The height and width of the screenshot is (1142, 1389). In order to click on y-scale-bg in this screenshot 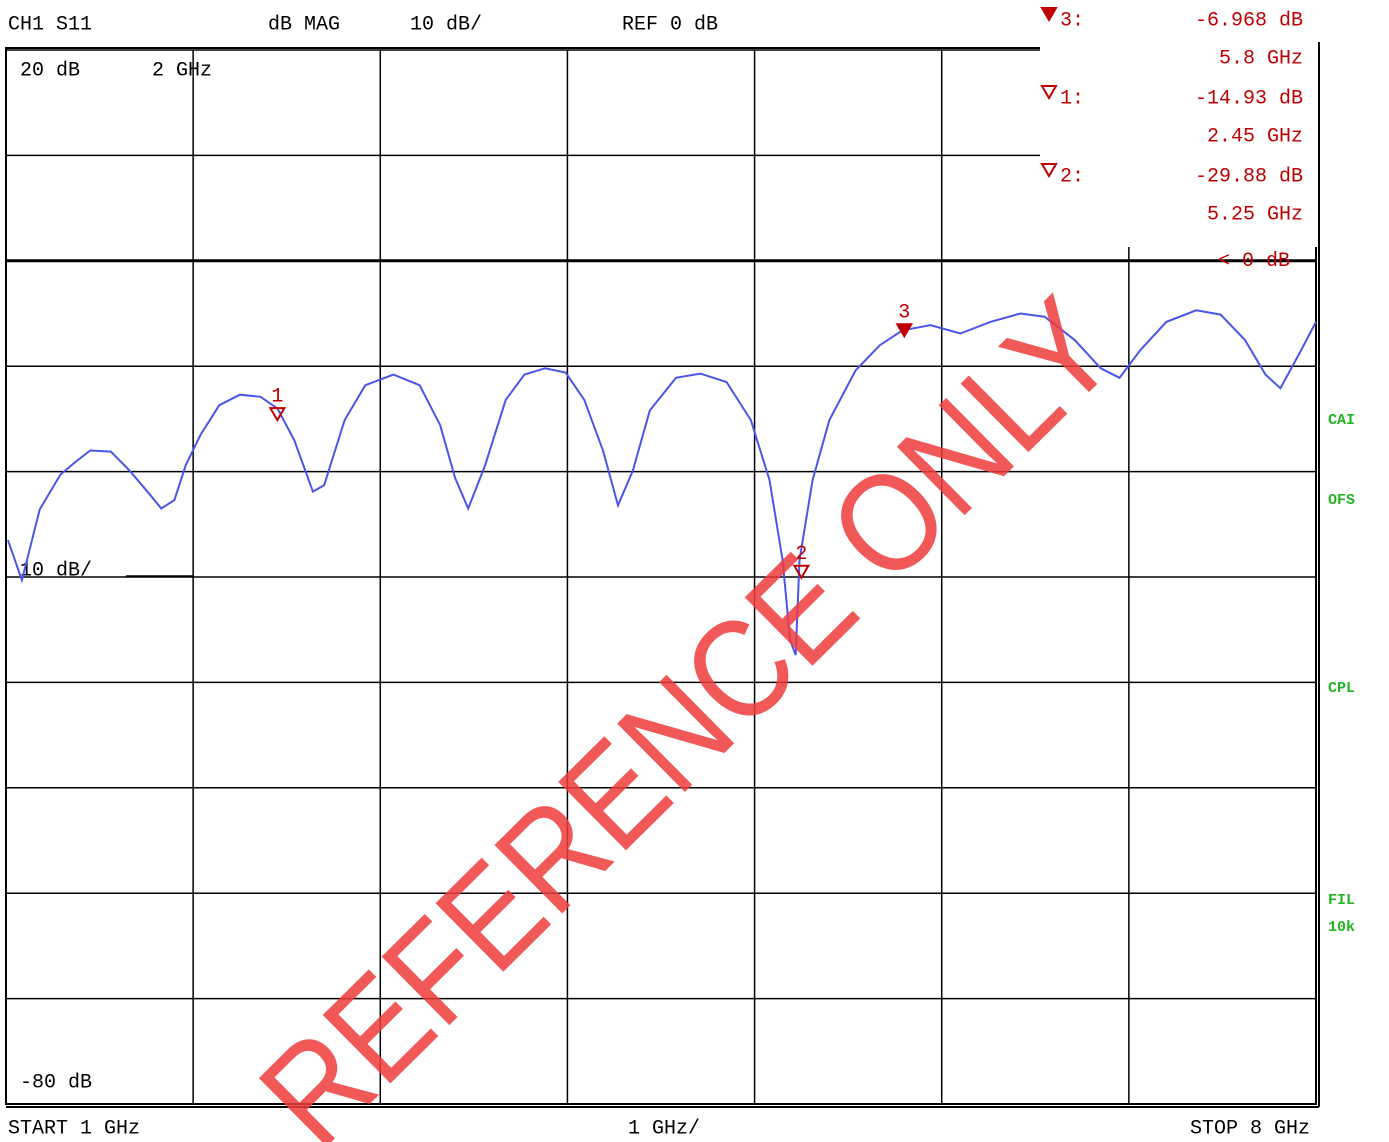, I will do `click(72, 568)`.